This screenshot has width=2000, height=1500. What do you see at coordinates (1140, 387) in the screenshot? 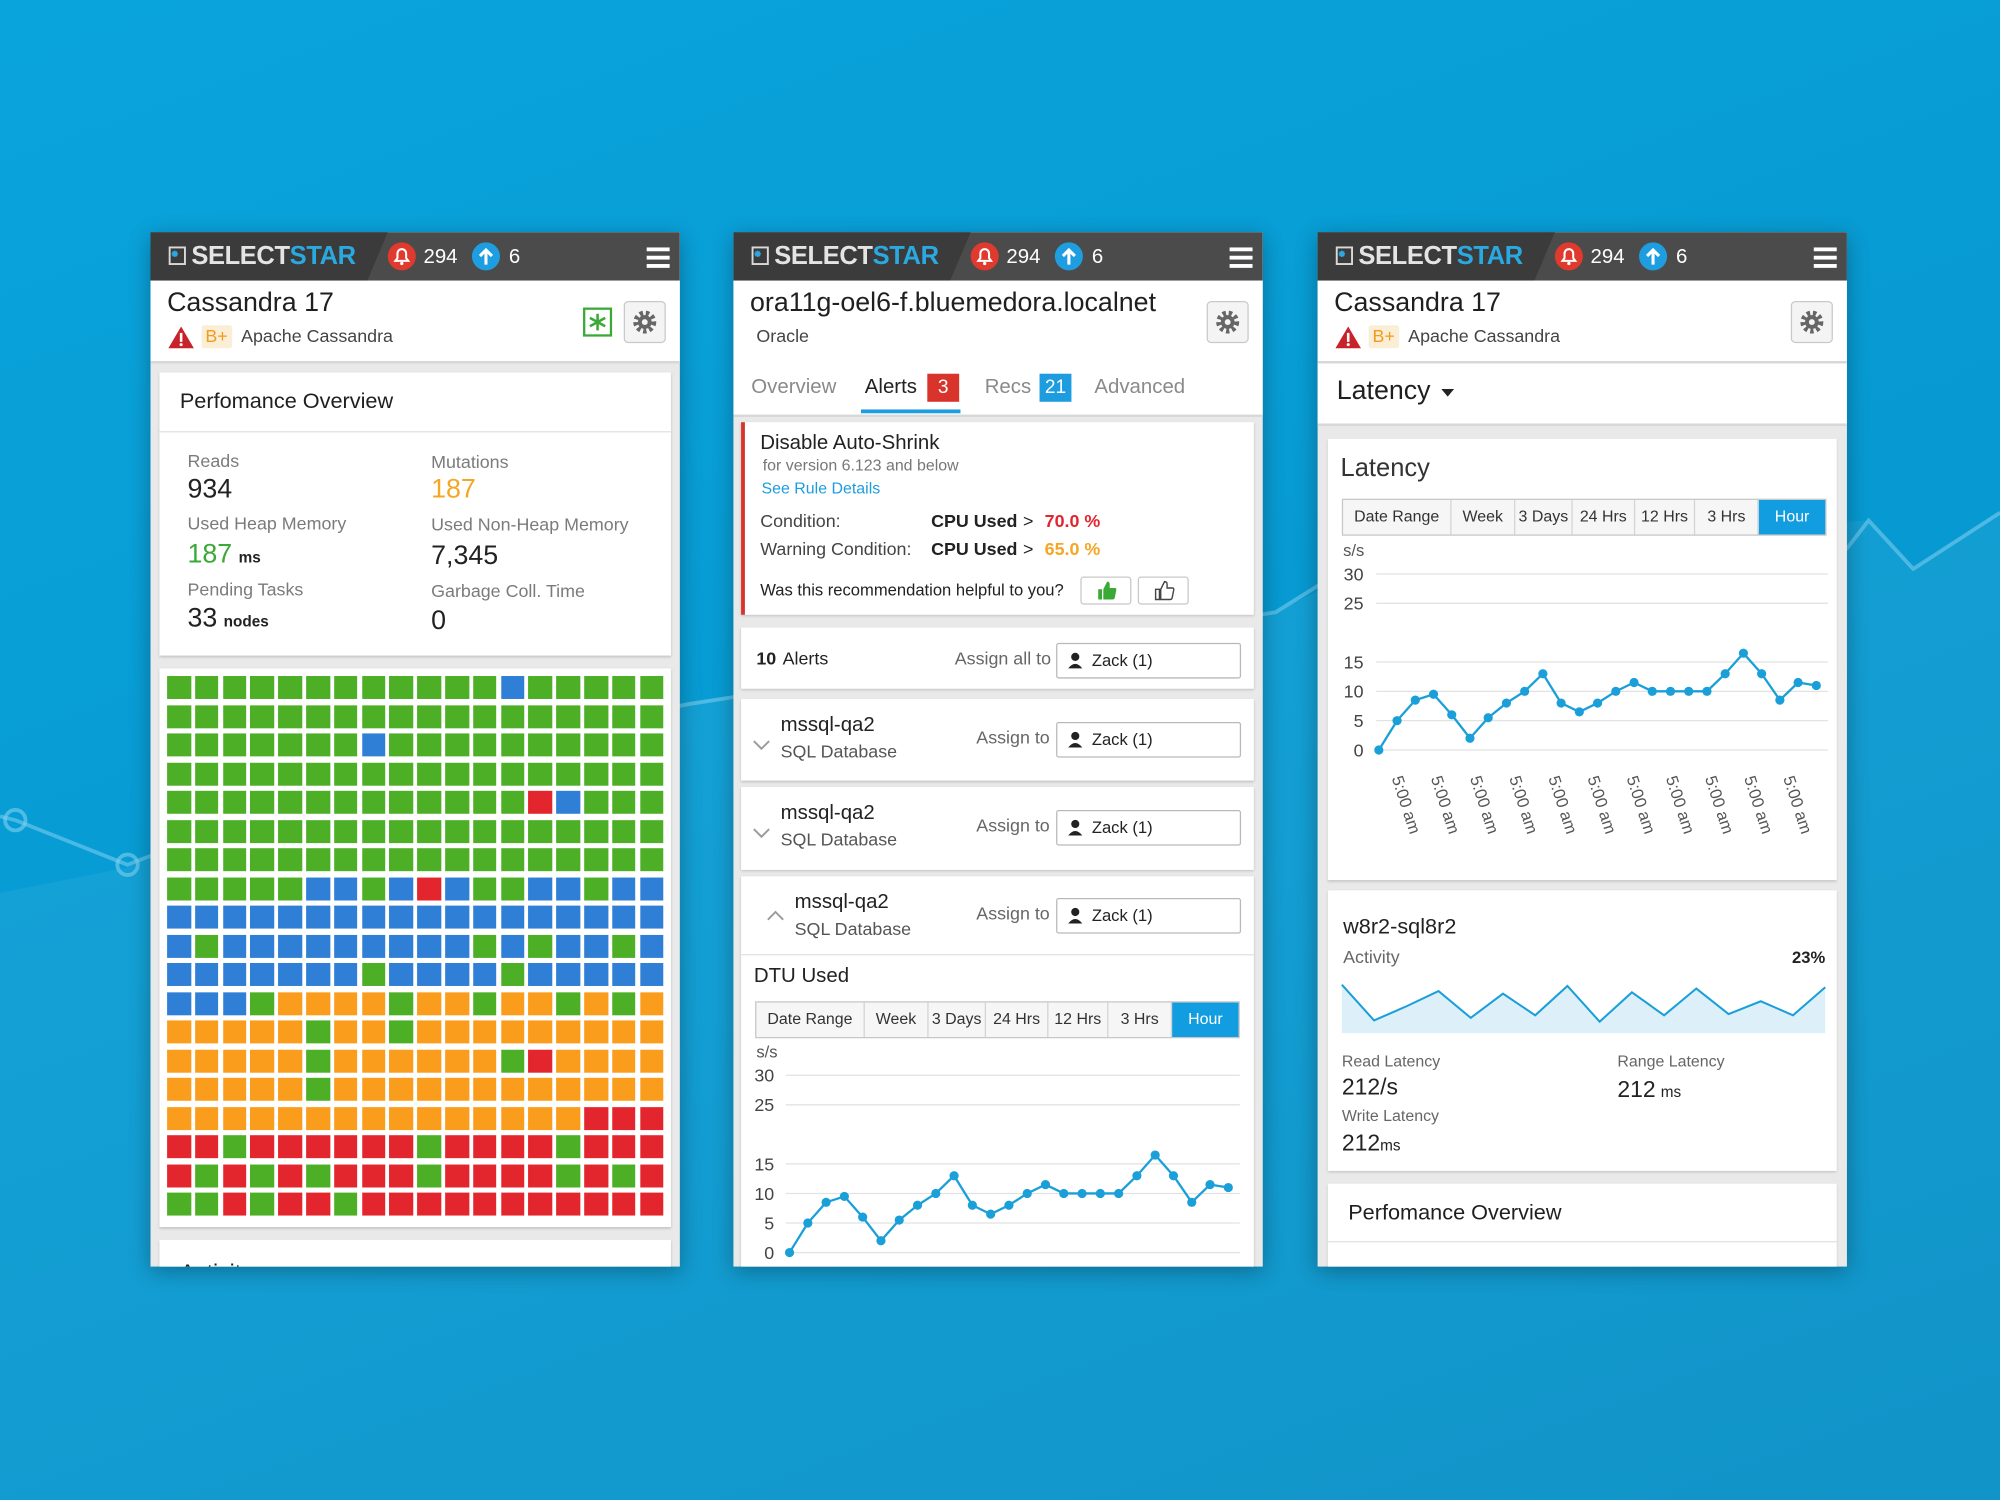
I see `tab: Advanced` at bounding box center [1140, 387].